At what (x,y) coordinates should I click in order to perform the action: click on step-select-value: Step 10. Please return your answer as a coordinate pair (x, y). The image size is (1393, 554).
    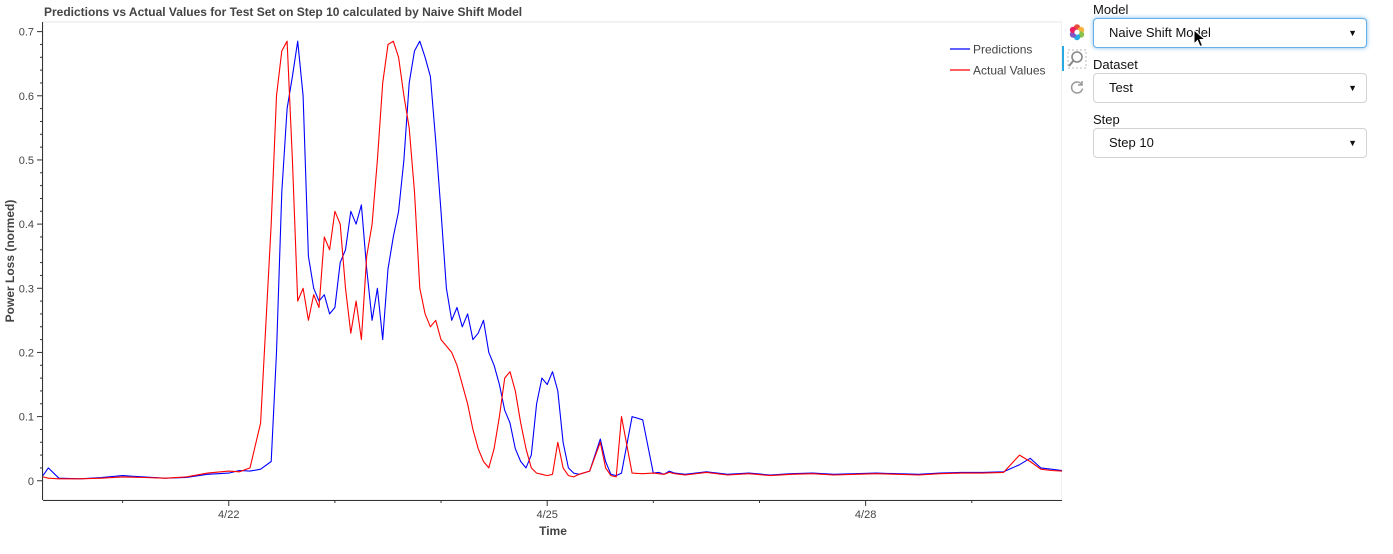
    Looking at the image, I should click on (1131, 142).